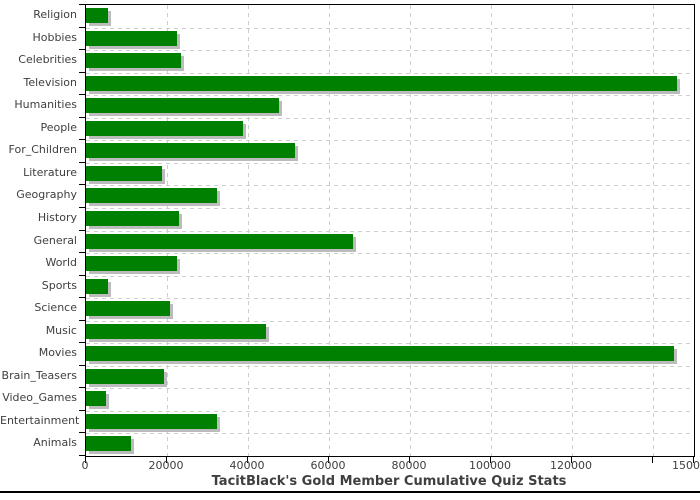  Describe the element at coordinates (380, 353) in the screenshot. I see `bar-movies` at that location.